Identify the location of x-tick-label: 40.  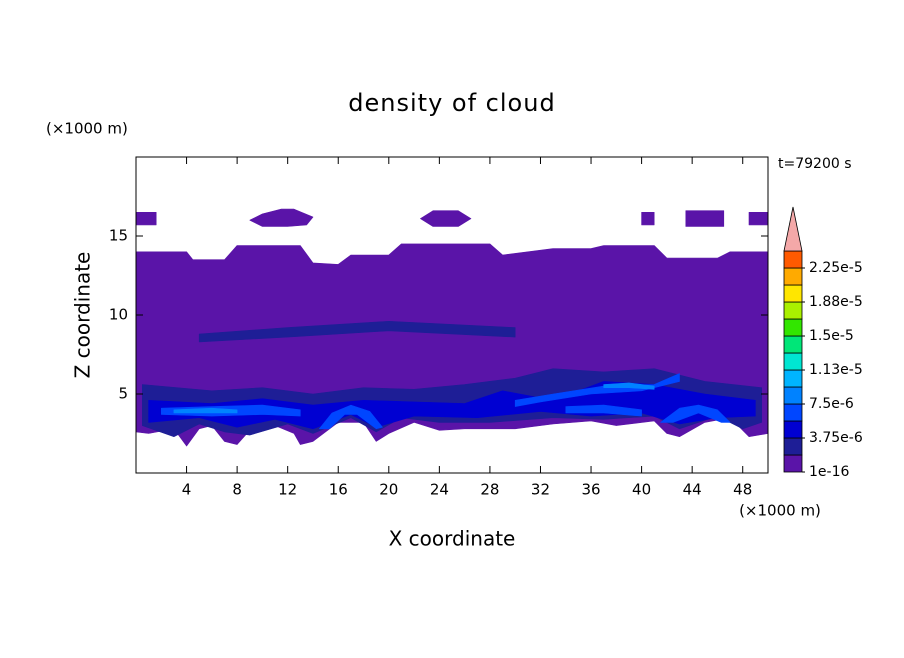
(641, 490).